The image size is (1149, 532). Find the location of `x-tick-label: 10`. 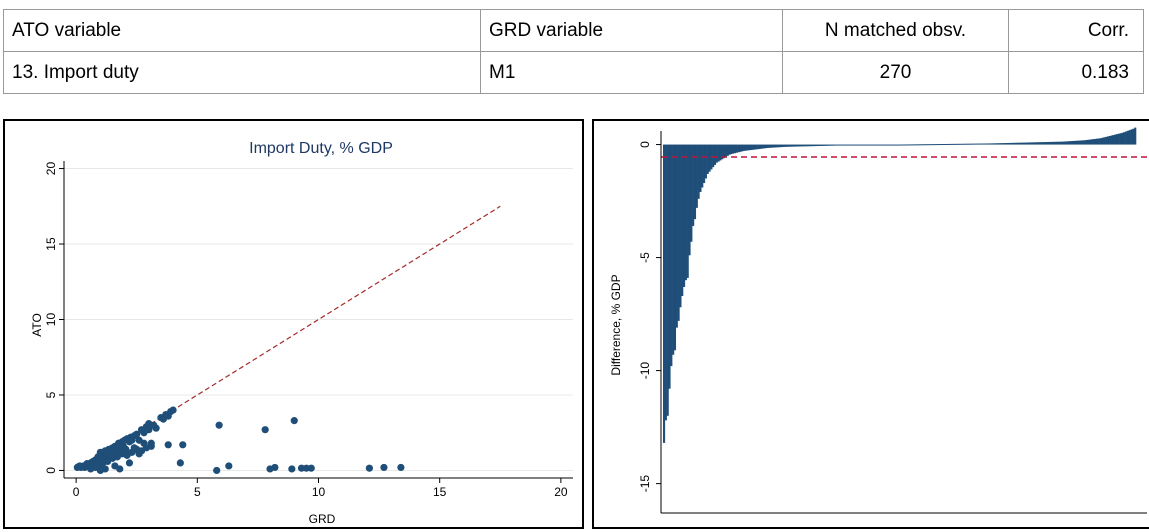

x-tick-label: 10 is located at coordinates (319, 492).